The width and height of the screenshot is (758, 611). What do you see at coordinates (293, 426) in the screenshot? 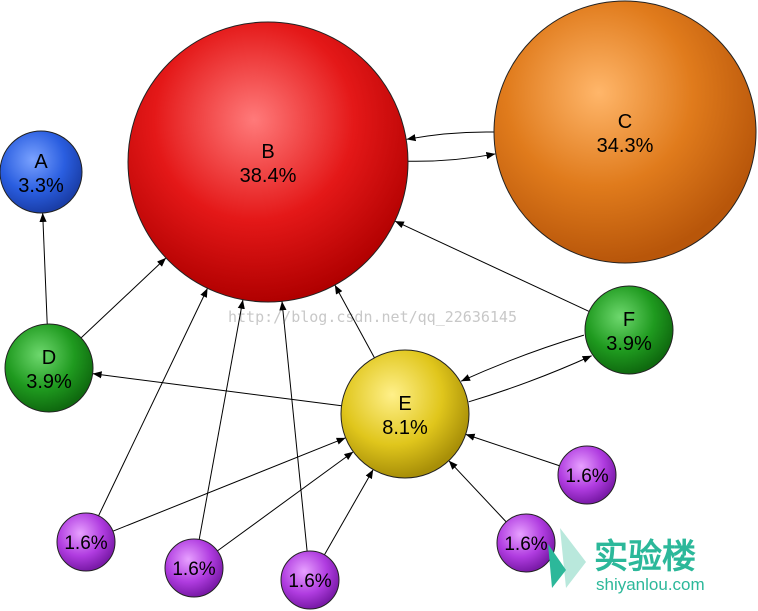
I see `edge-p3-to-b` at bounding box center [293, 426].